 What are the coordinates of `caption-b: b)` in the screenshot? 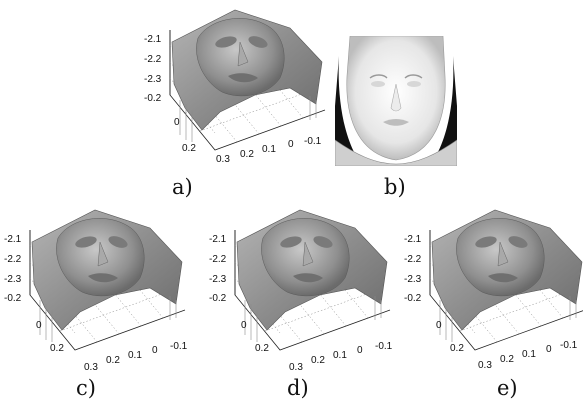 It's located at (395, 187).